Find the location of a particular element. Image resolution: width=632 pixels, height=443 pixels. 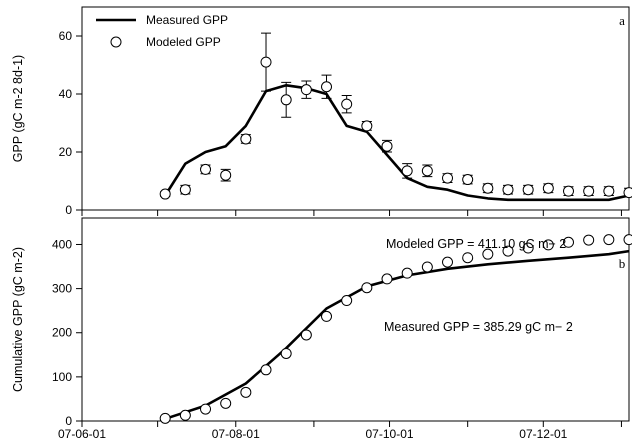

y-axis-title: Cumulative GPP (gC m-2) is located at coordinates (18, 319).